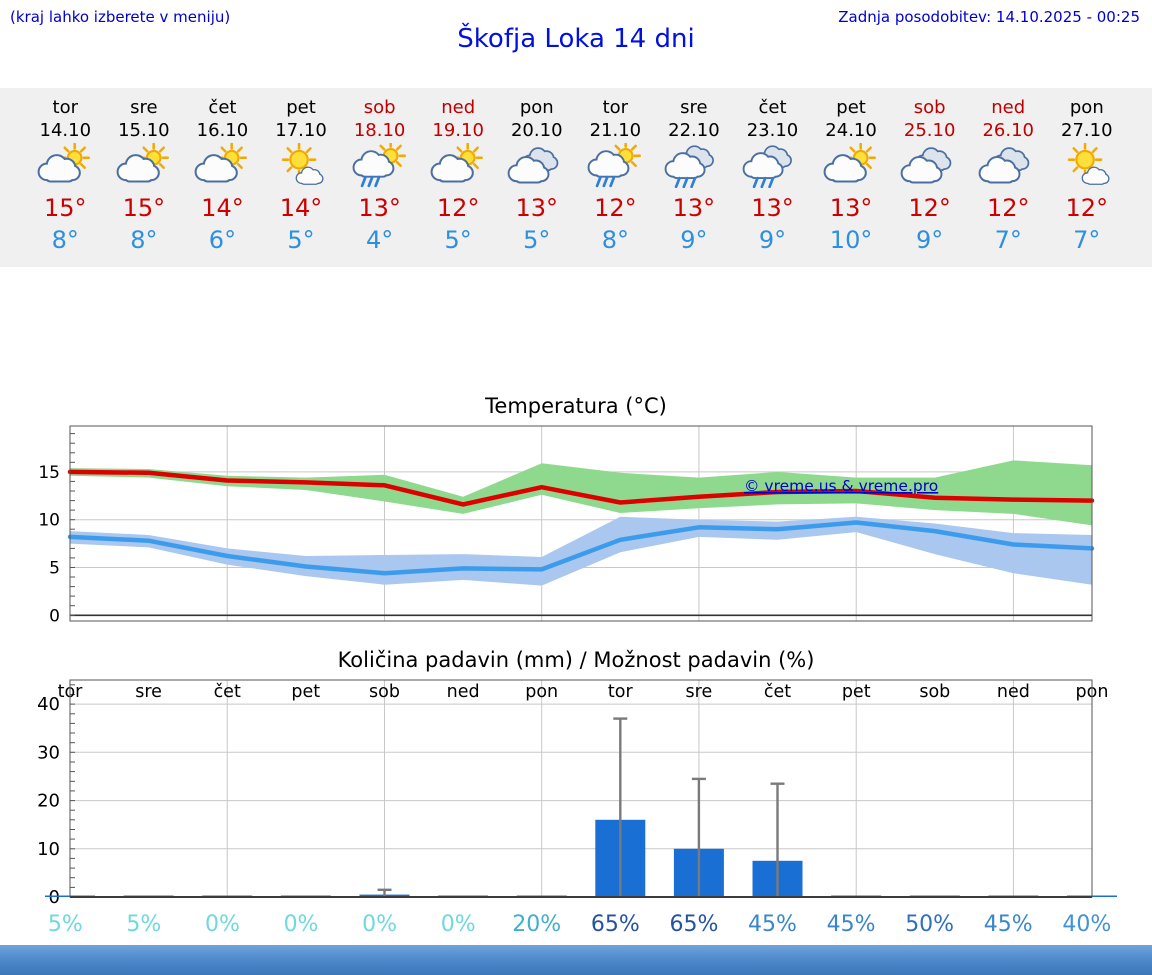  What do you see at coordinates (54, 569) in the screenshot?
I see `svg-text: 5` at bounding box center [54, 569].